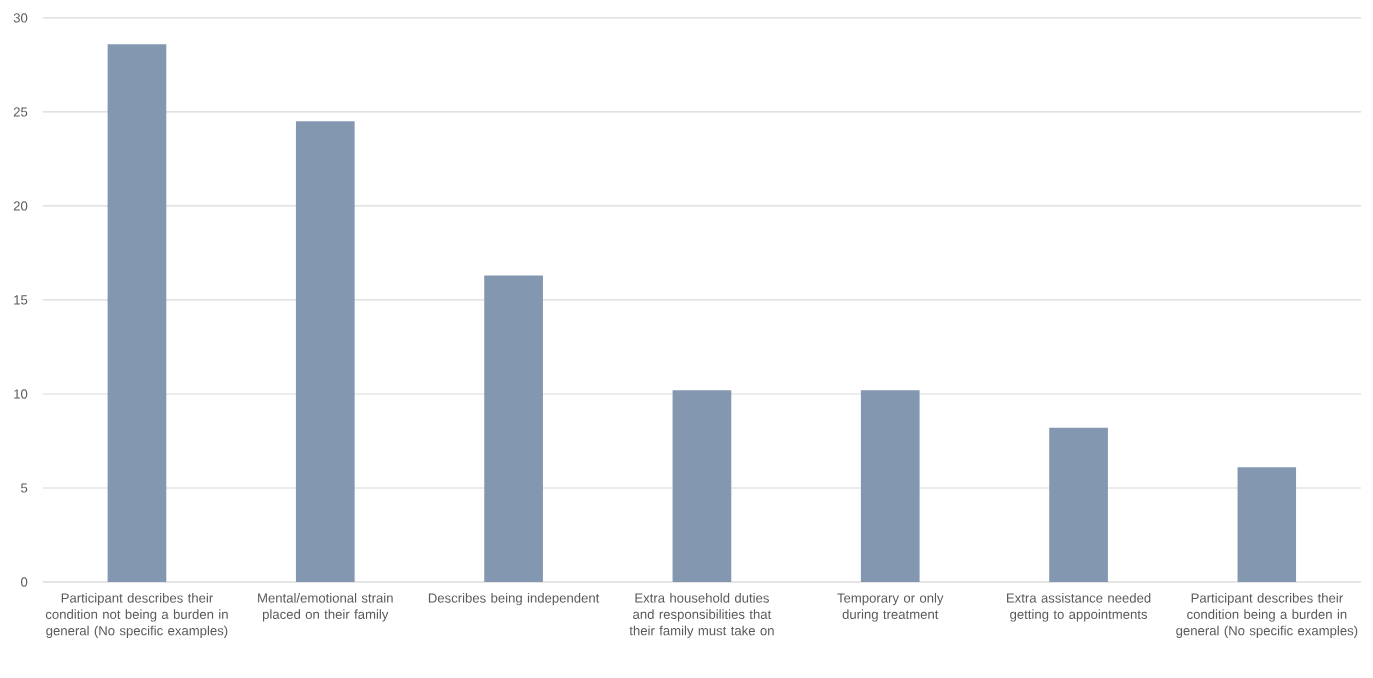 Image resolution: width=1373 pixels, height=678 pixels. I want to click on y-tick-label: 30, so click(20, 18).